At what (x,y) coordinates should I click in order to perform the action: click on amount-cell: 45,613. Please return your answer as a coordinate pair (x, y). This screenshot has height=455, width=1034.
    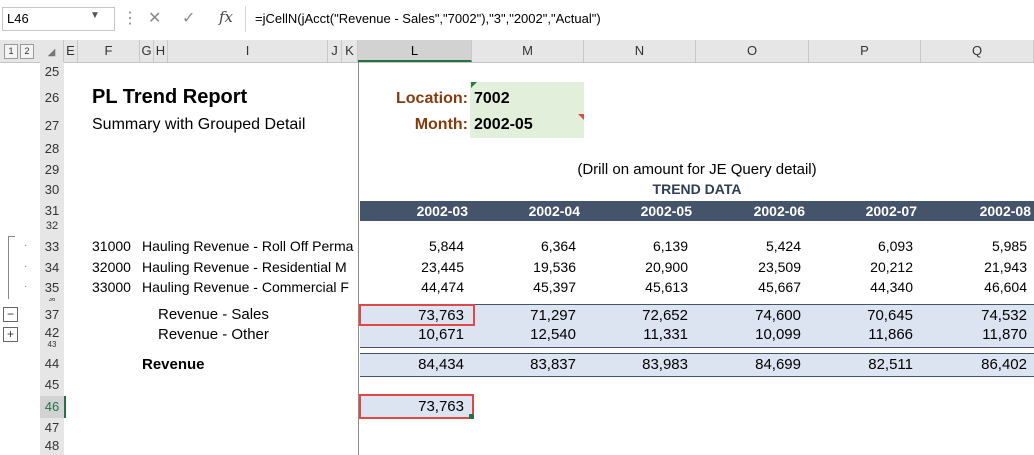
    Looking at the image, I should click on (666, 287).